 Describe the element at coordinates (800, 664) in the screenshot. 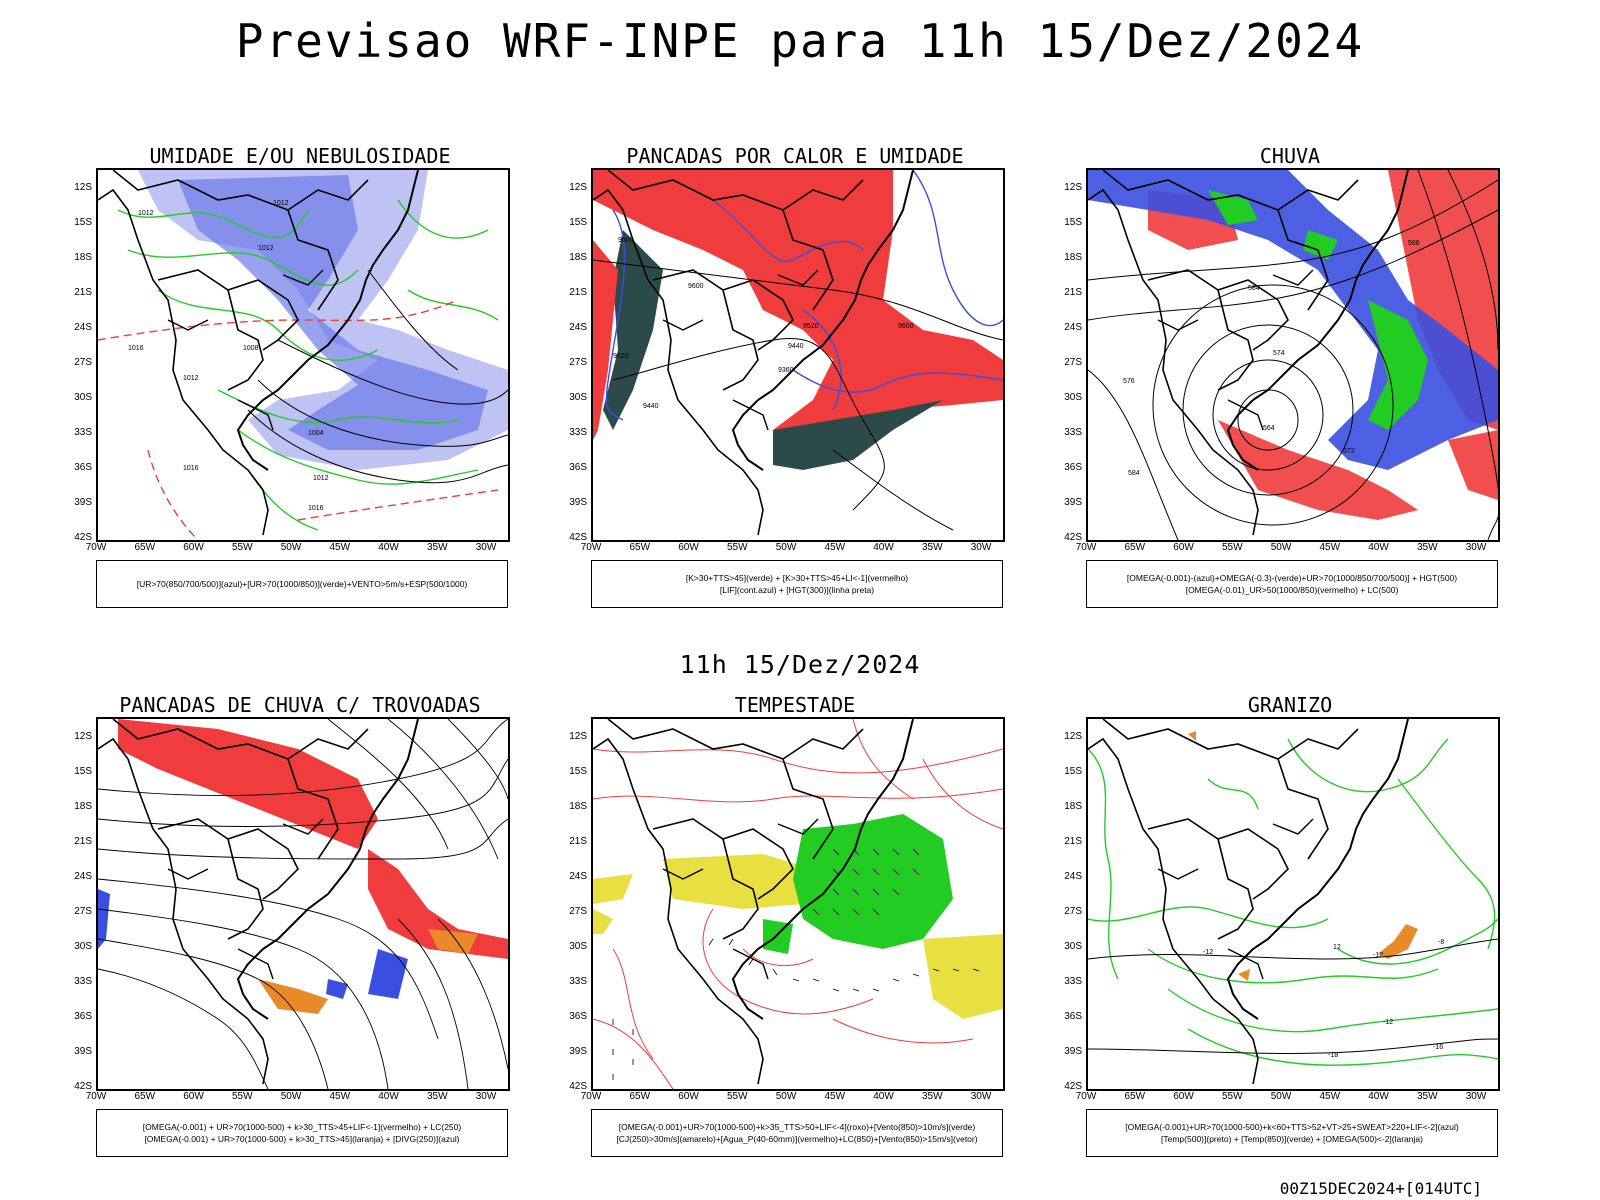

I see `mid-title: 11h 15/Dez/2024` at that location.